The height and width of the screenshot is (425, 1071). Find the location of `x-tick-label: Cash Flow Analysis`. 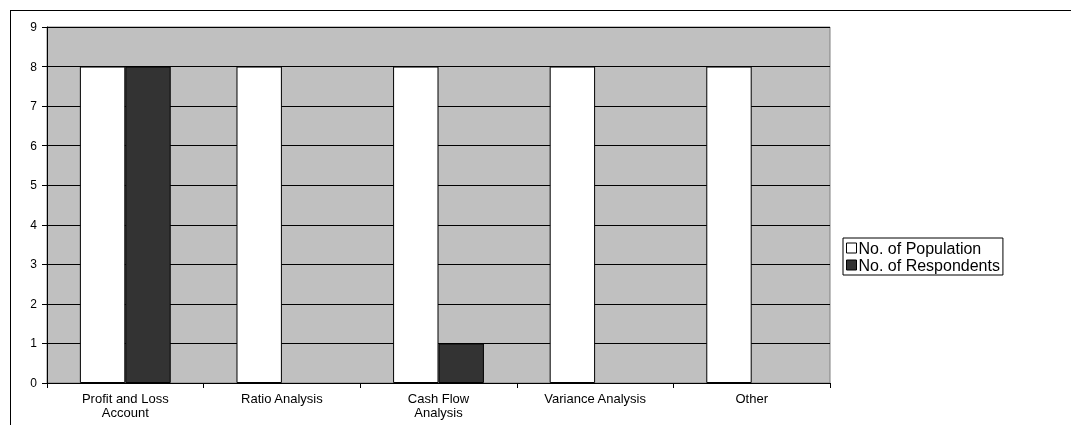

x-tick-label: Cash Flow Analysis is located at coordinates (438, 405).